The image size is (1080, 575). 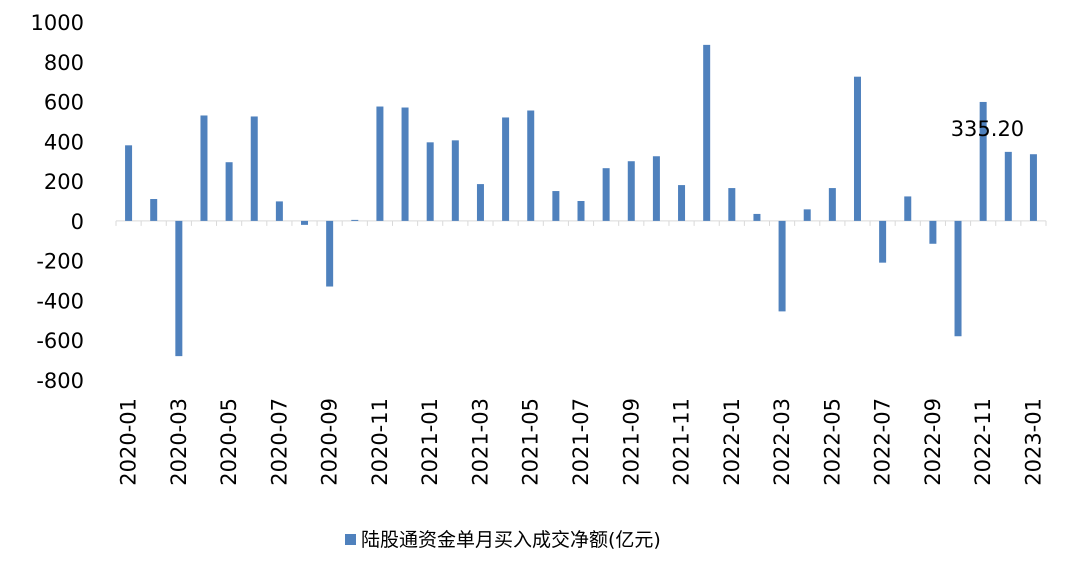 I want to click on x-tick-label: 2023-01, so click(x=1033, y=442).